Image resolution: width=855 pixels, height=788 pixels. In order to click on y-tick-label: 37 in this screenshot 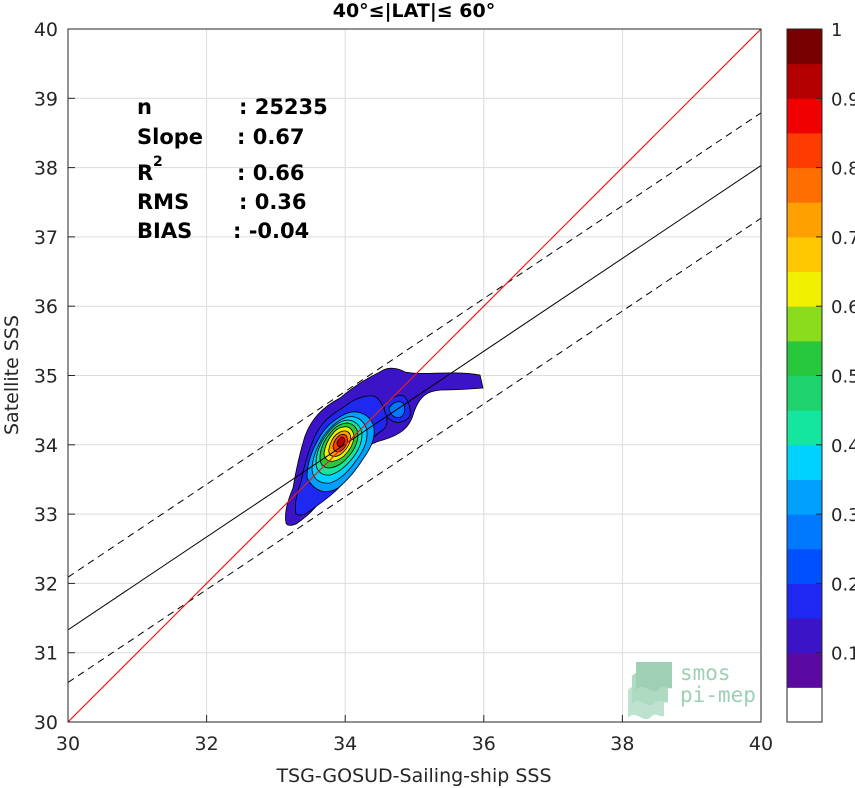, I will do `click(46, 238)`.